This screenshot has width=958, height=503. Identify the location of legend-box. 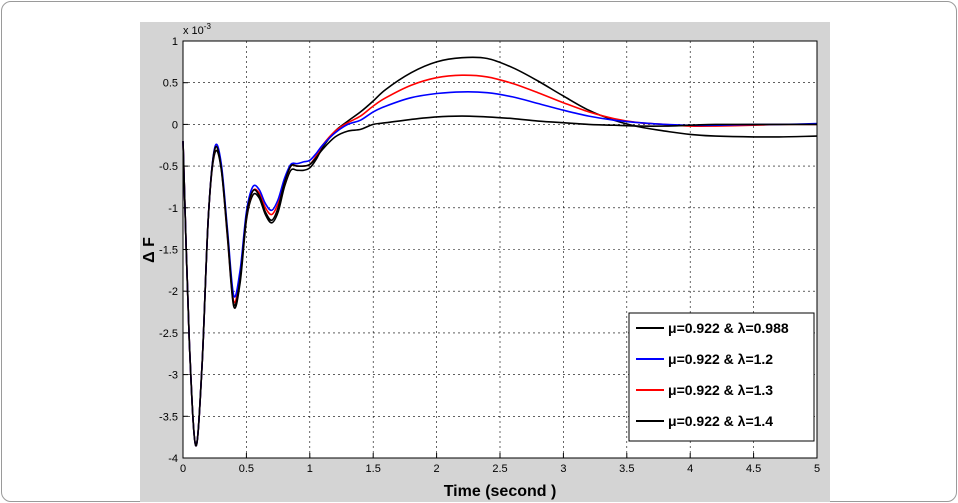
(721, 377).